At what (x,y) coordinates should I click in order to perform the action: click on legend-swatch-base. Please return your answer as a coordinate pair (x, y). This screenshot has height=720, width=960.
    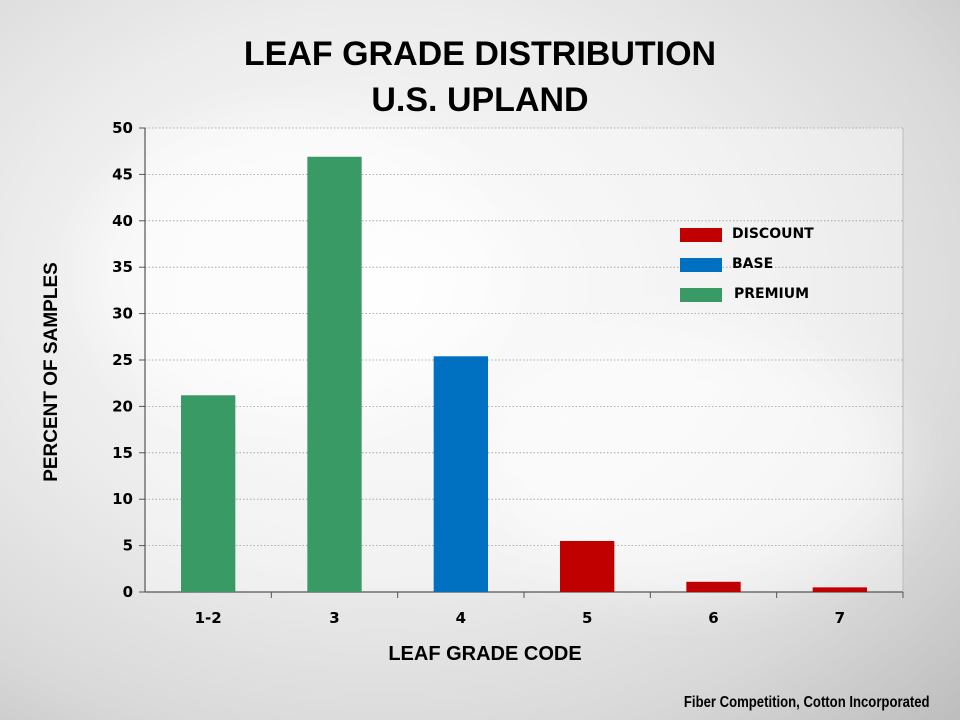
    Looking at the image, I should click on (701, 265).